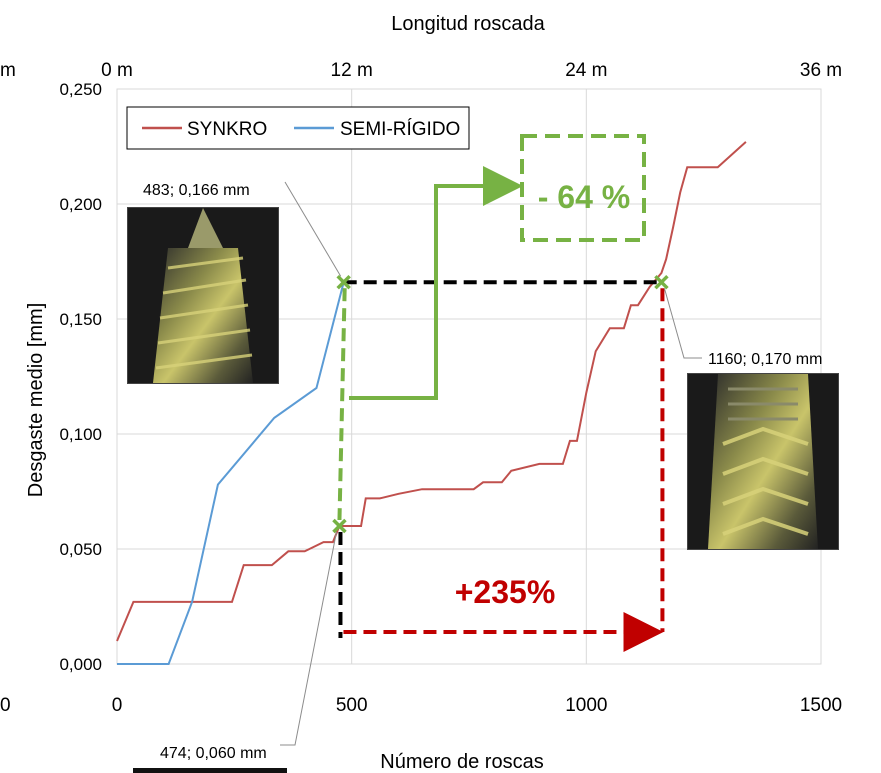 This screenshot has height=773, width=881. What do you see at coordinates (821, 70) in the screenshot?
I see `x2-tick-label: 36 m` at bounding box center [821, 70].